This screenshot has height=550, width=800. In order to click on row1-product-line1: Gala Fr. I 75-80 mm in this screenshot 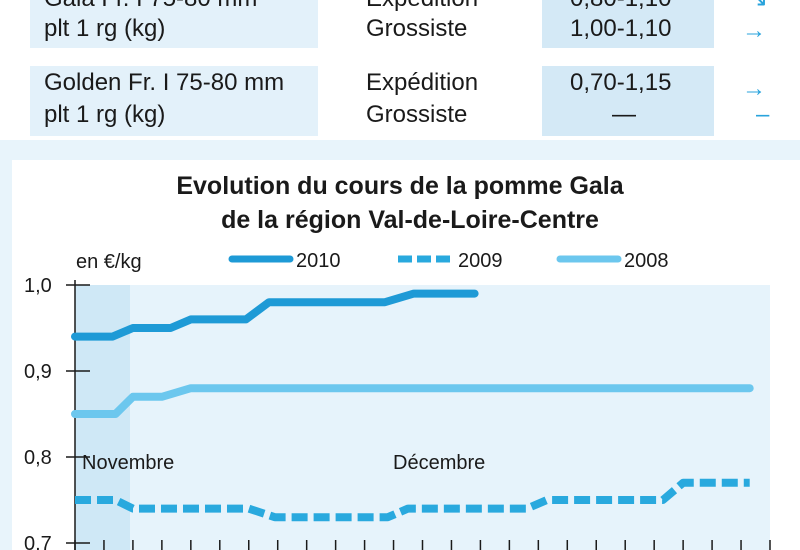, I will do `click(150, 7)`.